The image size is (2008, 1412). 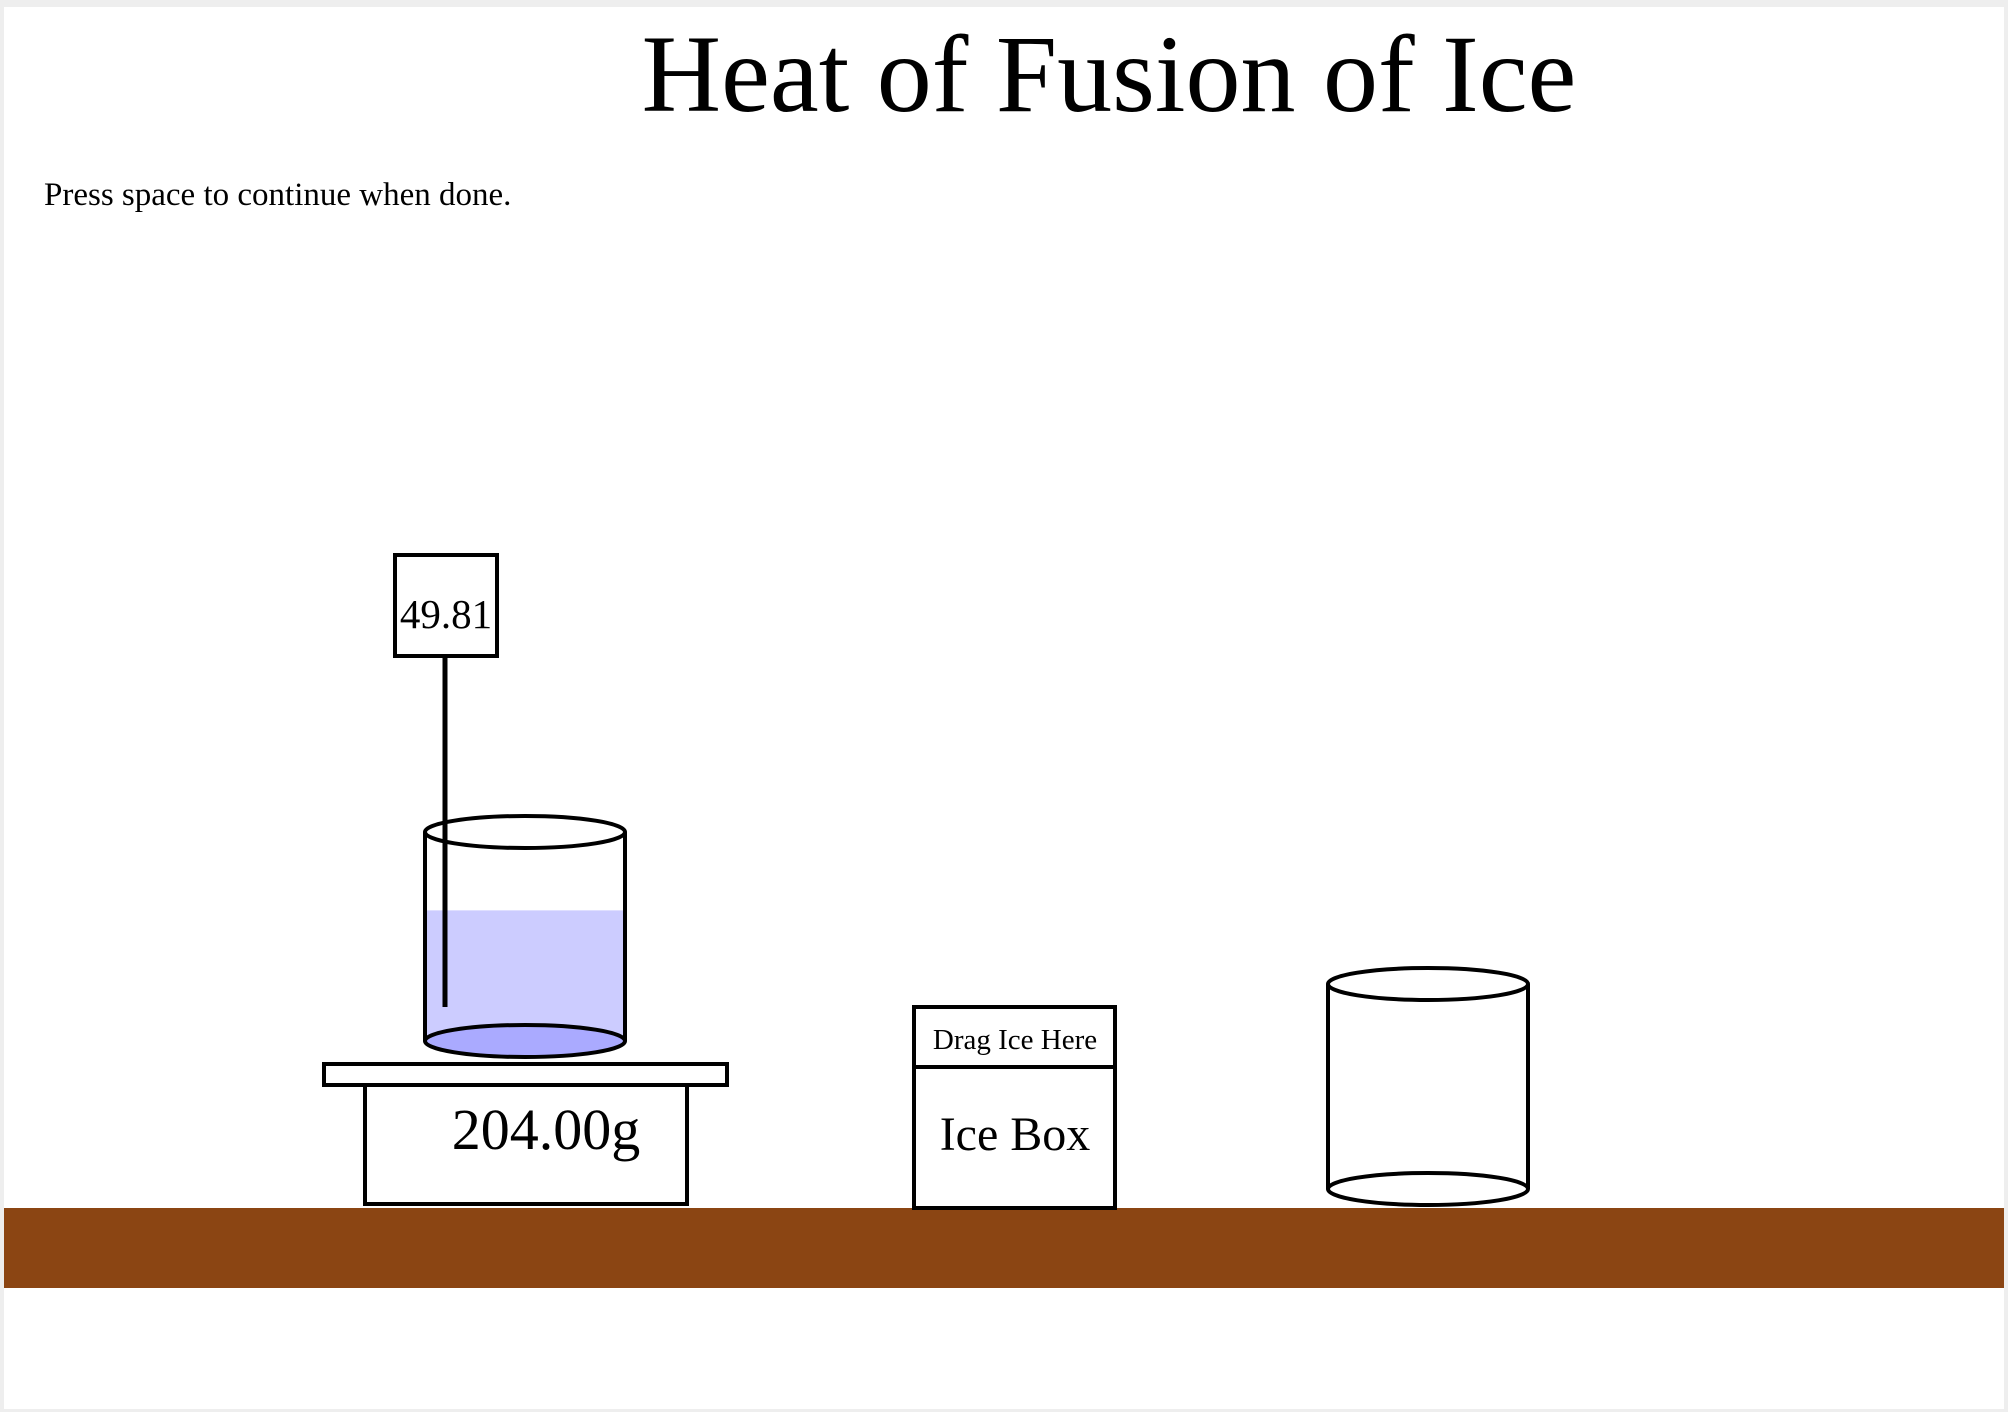 I want to click on thermometer-reading: 49.81, so click(x=446, y=614).